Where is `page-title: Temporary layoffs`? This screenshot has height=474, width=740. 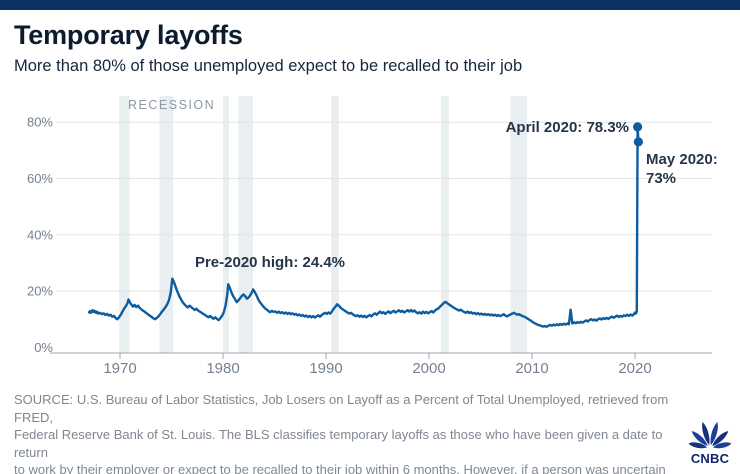 page-title: Temporary layoffs is located at coordinates (128, 35).